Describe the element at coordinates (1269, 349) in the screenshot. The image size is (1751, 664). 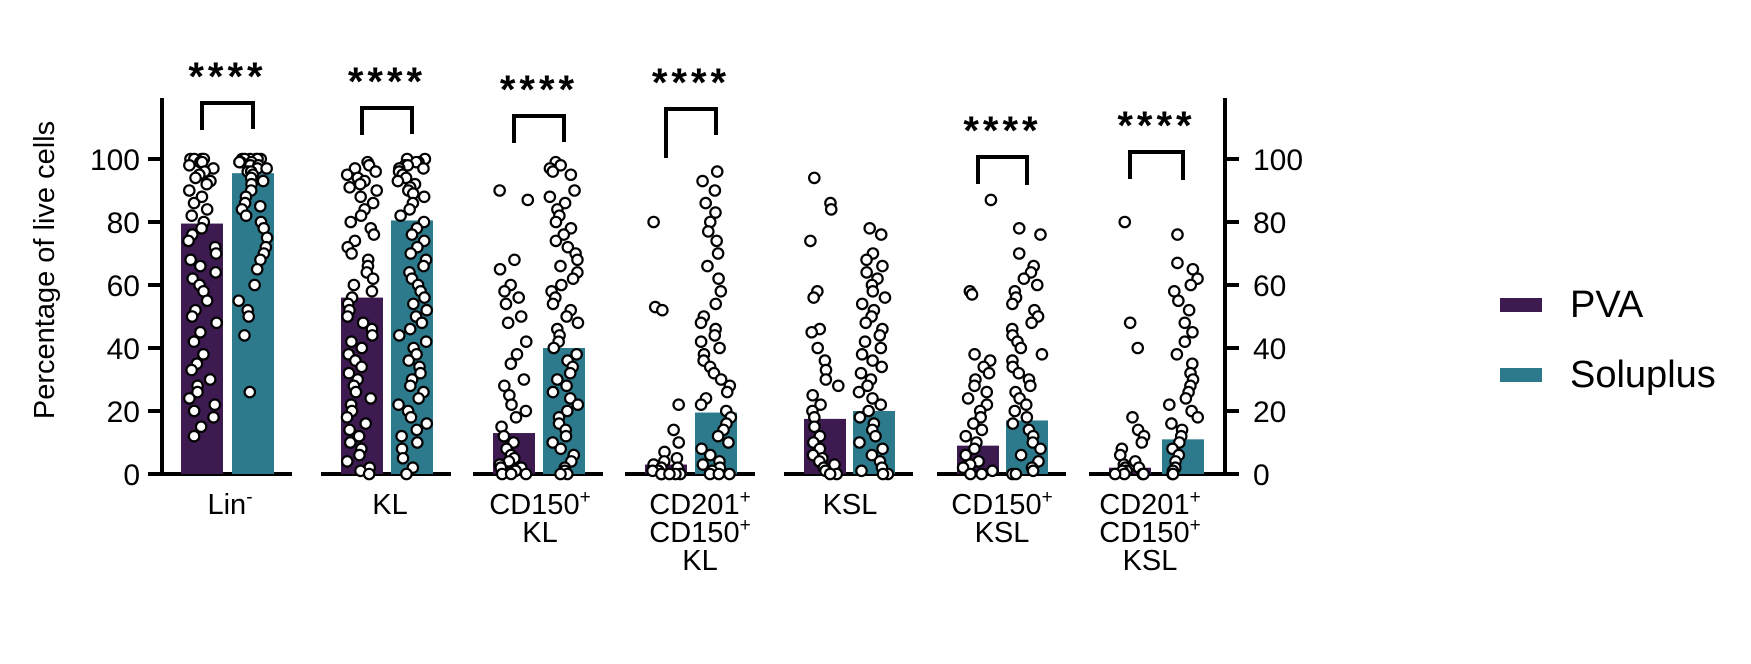
I see `y-tick-label-right: 40` at that location.